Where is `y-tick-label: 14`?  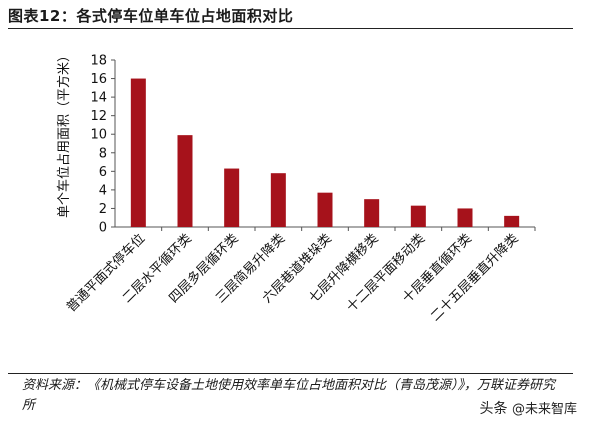 y-tick-label: 14 is located at coordinates (98, 98).